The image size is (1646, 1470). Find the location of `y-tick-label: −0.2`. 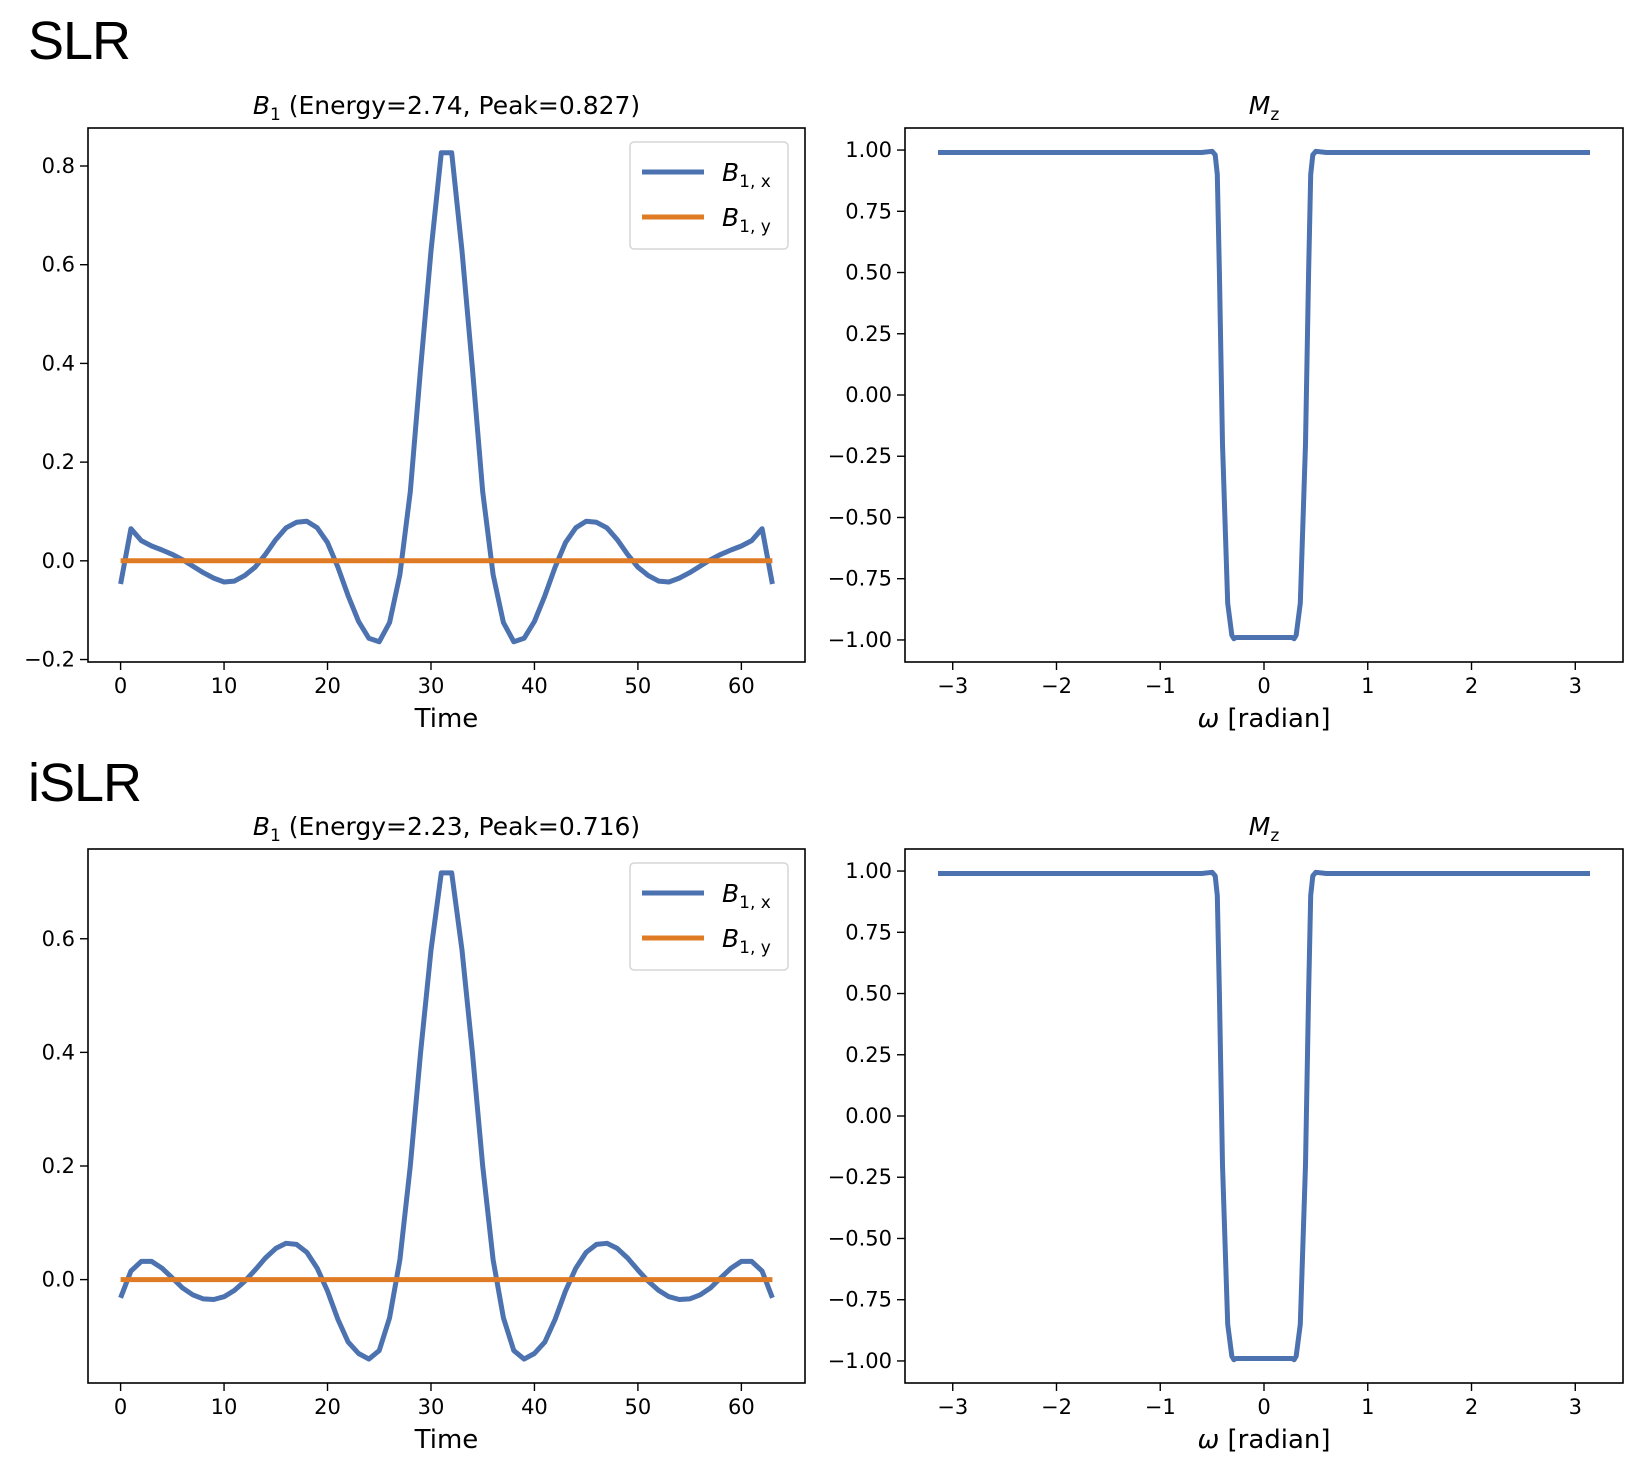

y-tick-label: −0.2 is located at coordinates (49, 660).